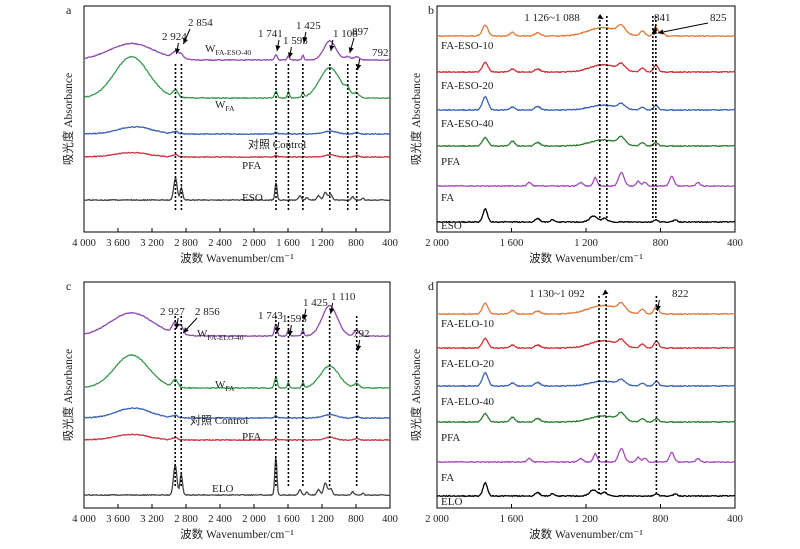 The image size is (800, 549). I want to click on peak-annotation: 2 856, so click(207, 312).